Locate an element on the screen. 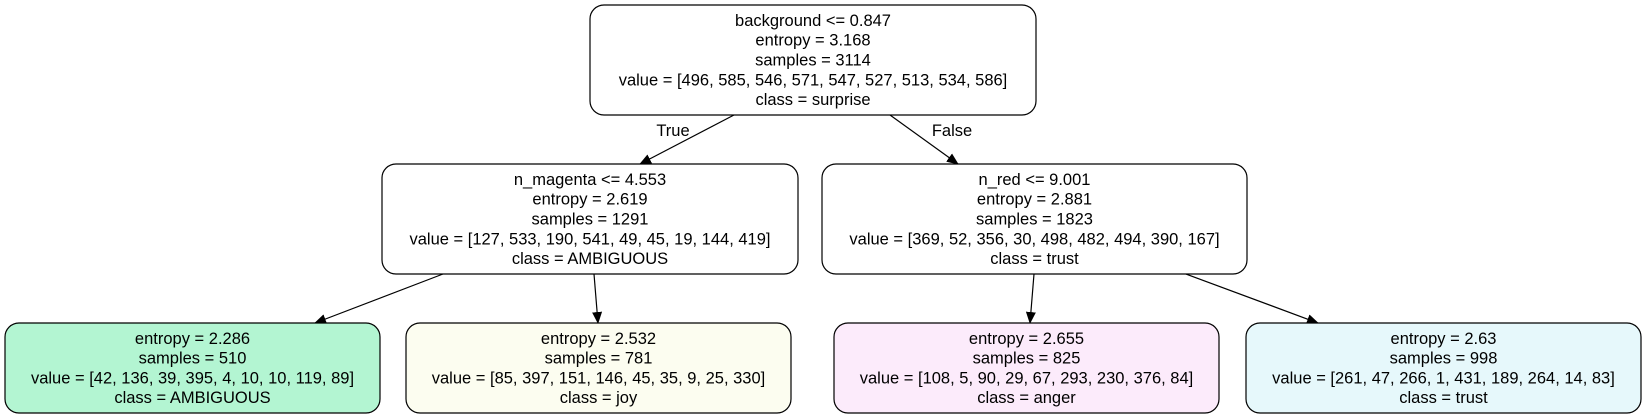  node-line: entropy = 2.286 is located at coordinates (192, 339).